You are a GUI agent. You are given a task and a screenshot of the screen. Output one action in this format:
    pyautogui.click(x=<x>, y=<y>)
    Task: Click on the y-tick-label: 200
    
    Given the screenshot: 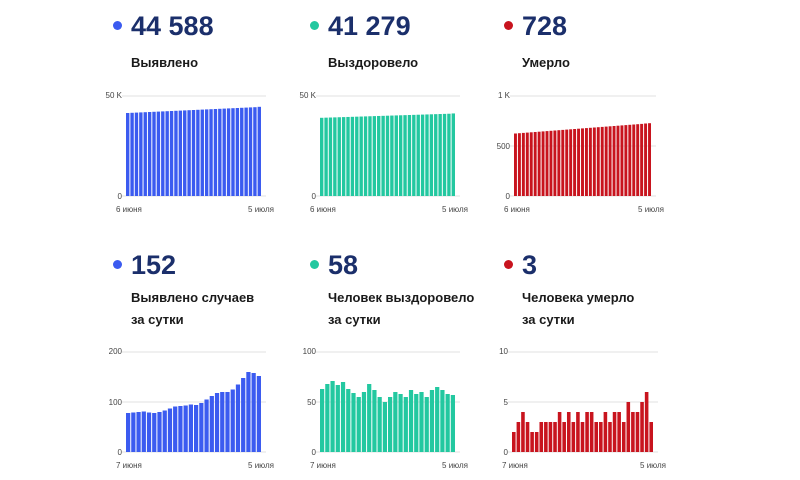 What is the action you would take?
    pyautogui.click(x=116, y=351)
    